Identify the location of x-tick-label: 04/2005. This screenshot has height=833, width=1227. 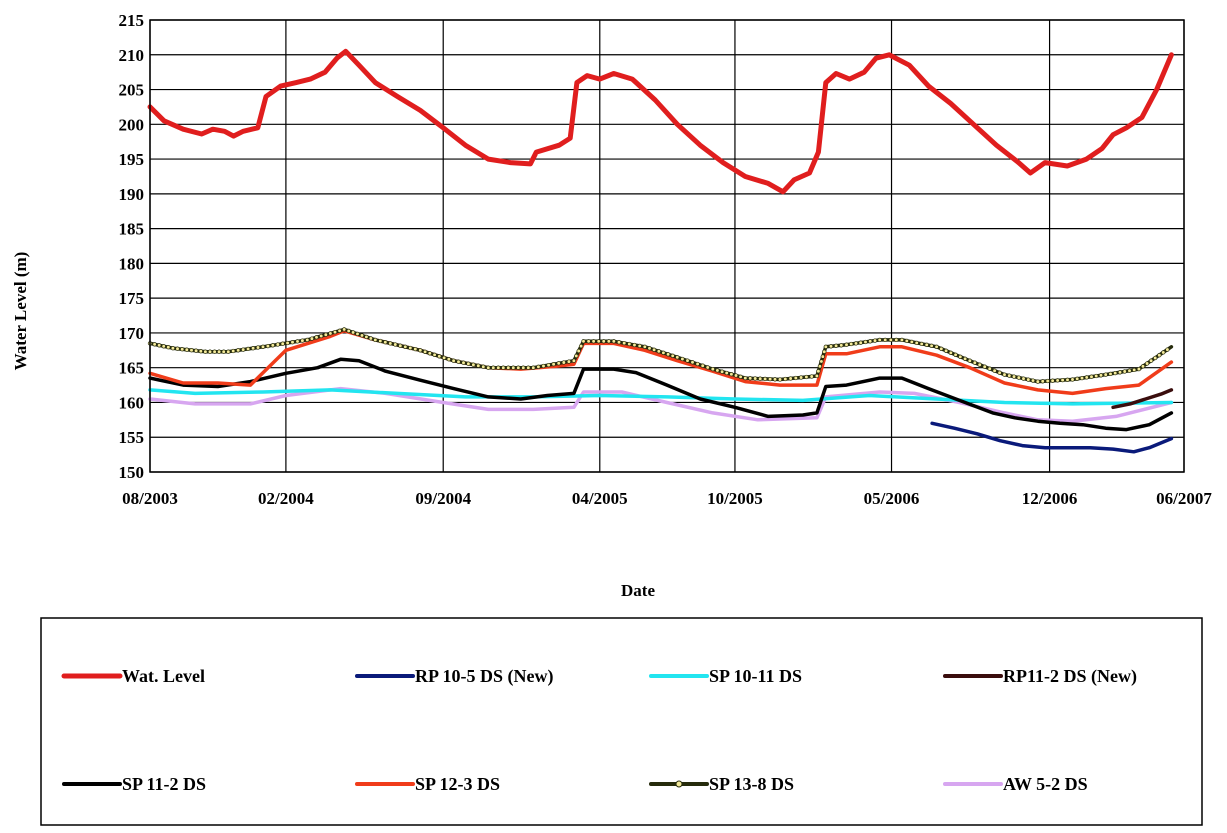
(600, 498).